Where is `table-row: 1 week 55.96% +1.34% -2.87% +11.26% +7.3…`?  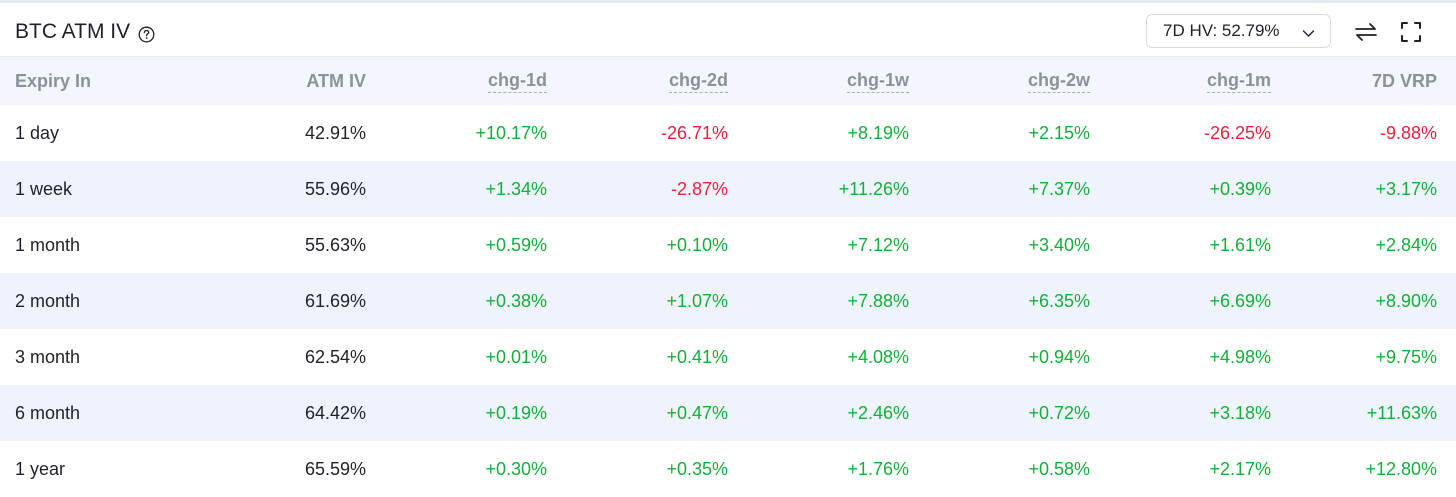 table-row: 1 week 55.96% +1.34% -2.87% +11.26% +7.3… is located at coordinates (728, 189).